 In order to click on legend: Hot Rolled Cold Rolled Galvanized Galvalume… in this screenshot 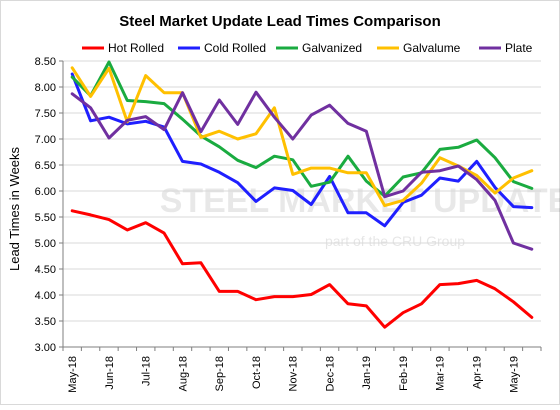, I will do `click(307, 48)`.